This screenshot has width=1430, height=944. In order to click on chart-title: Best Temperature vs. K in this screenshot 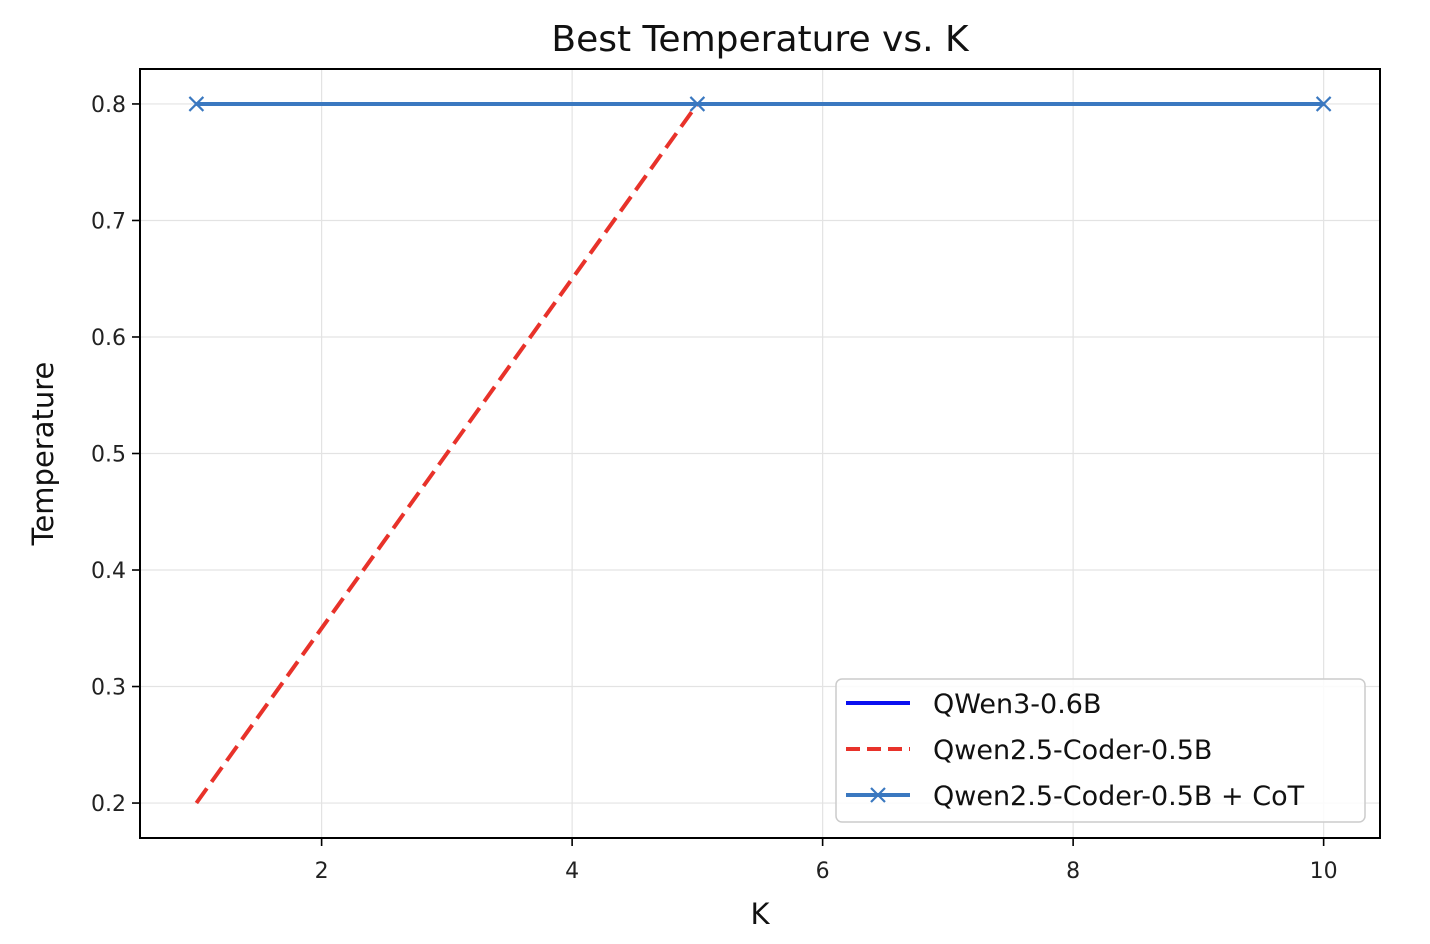, I will do `click(760, 39)`.